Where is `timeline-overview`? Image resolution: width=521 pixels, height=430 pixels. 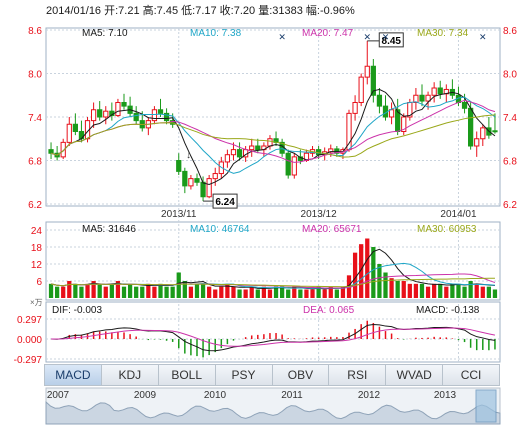
timeline-overview is located at coordinates (273, 412).